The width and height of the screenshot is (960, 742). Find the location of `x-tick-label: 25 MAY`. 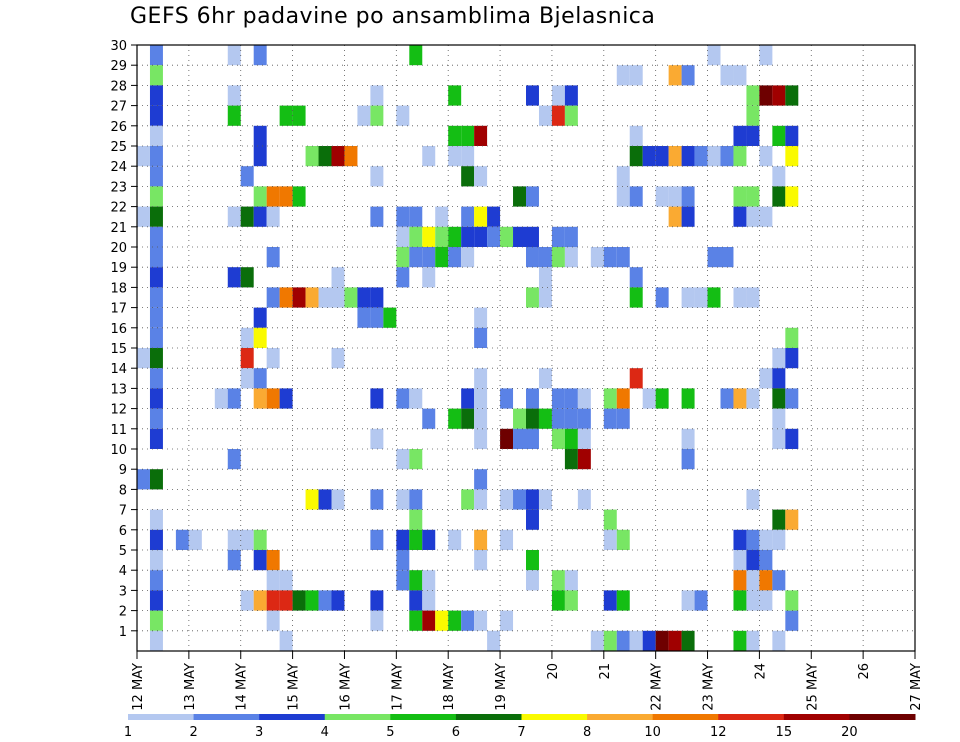

x-tick-label: 25 MAY is located at coordinates (812, 687).